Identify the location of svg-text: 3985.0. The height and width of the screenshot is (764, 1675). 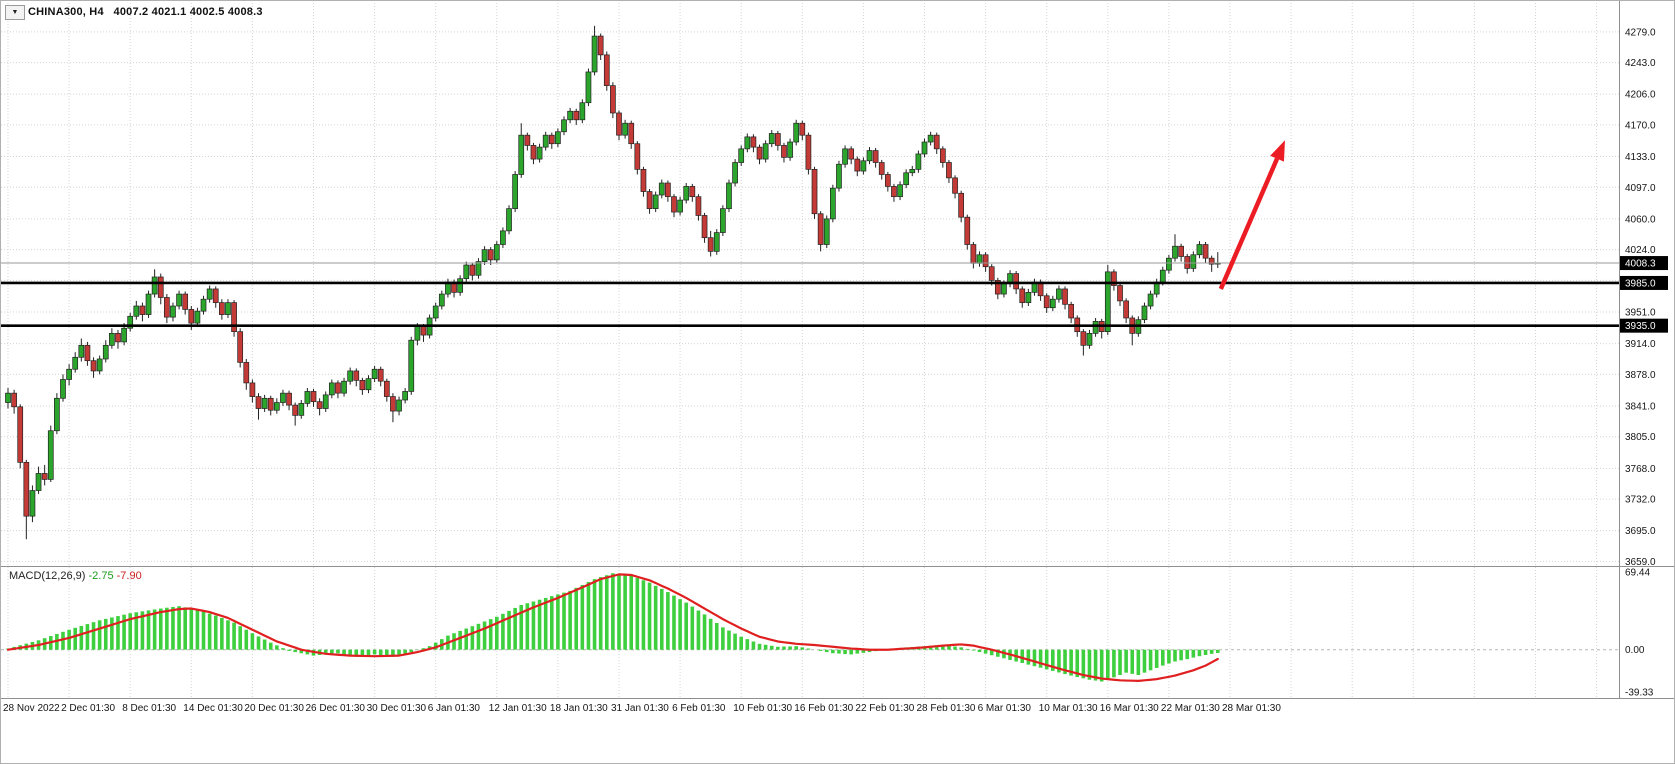
(1640, 283).